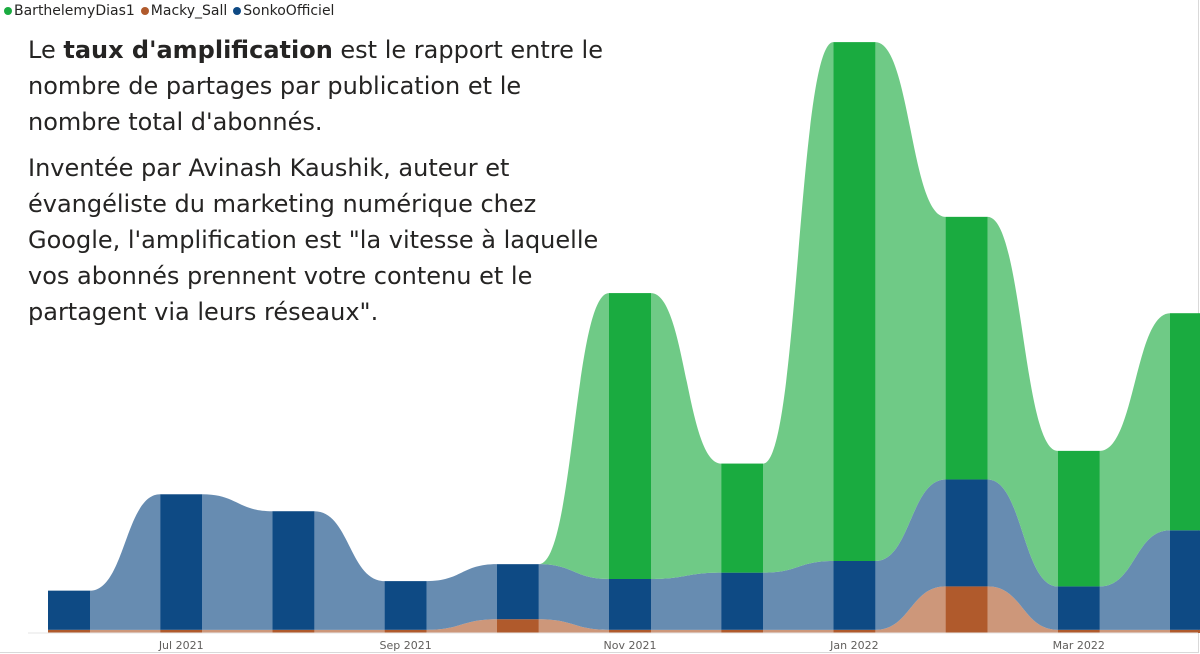 This screenshot has height=654, width=1200. I want to click on x-tick-label: Nov 2021, so click(630, 645).